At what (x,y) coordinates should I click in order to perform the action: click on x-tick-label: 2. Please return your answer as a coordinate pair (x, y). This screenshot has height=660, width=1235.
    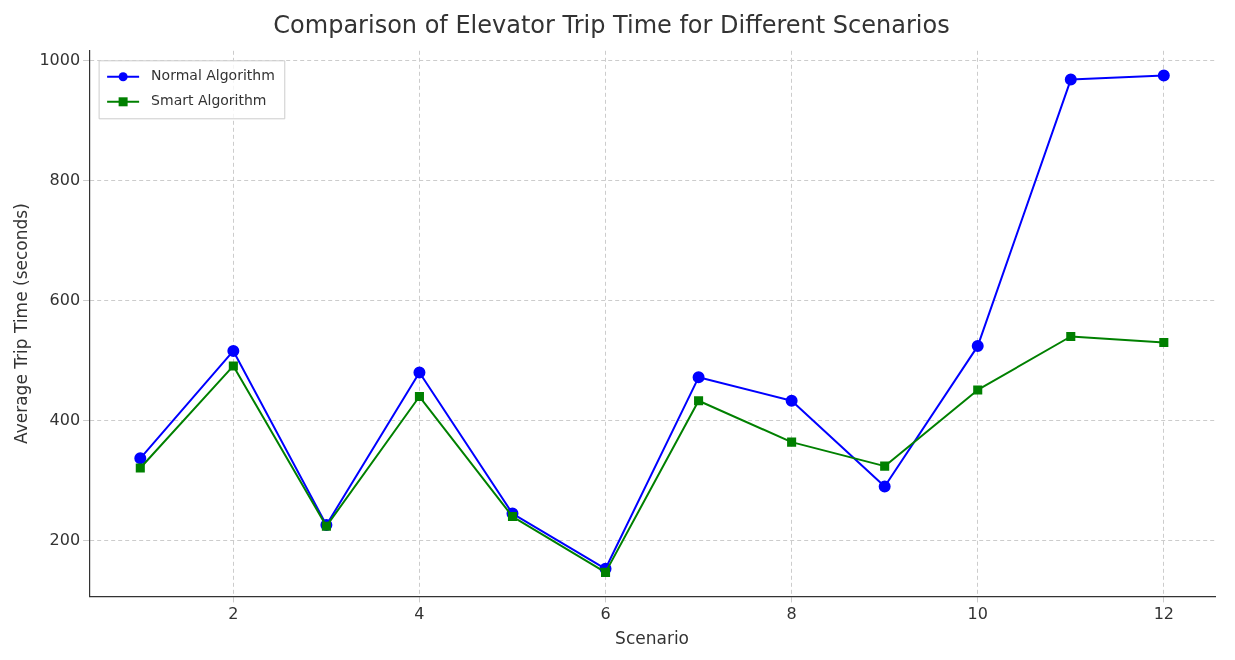
    Looking at the image, I should click on (233, 614).